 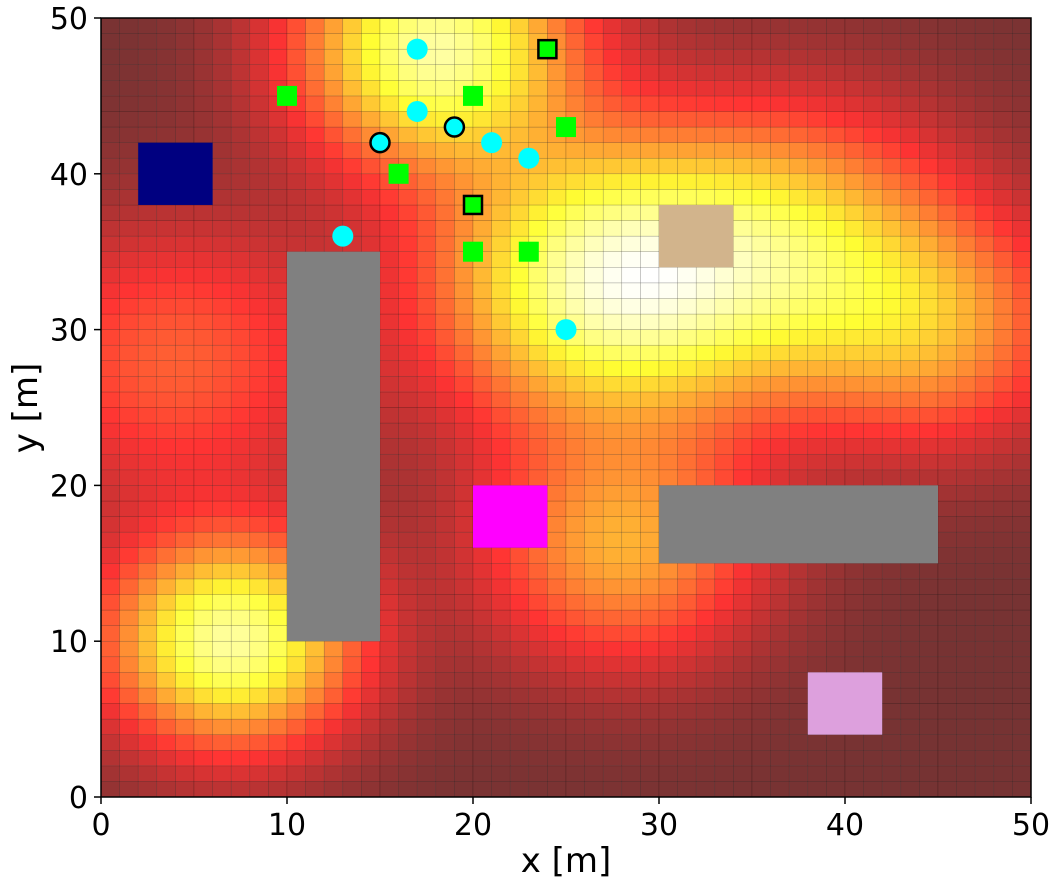 I want to click on green-square-marker, so click(x=566, y=127).